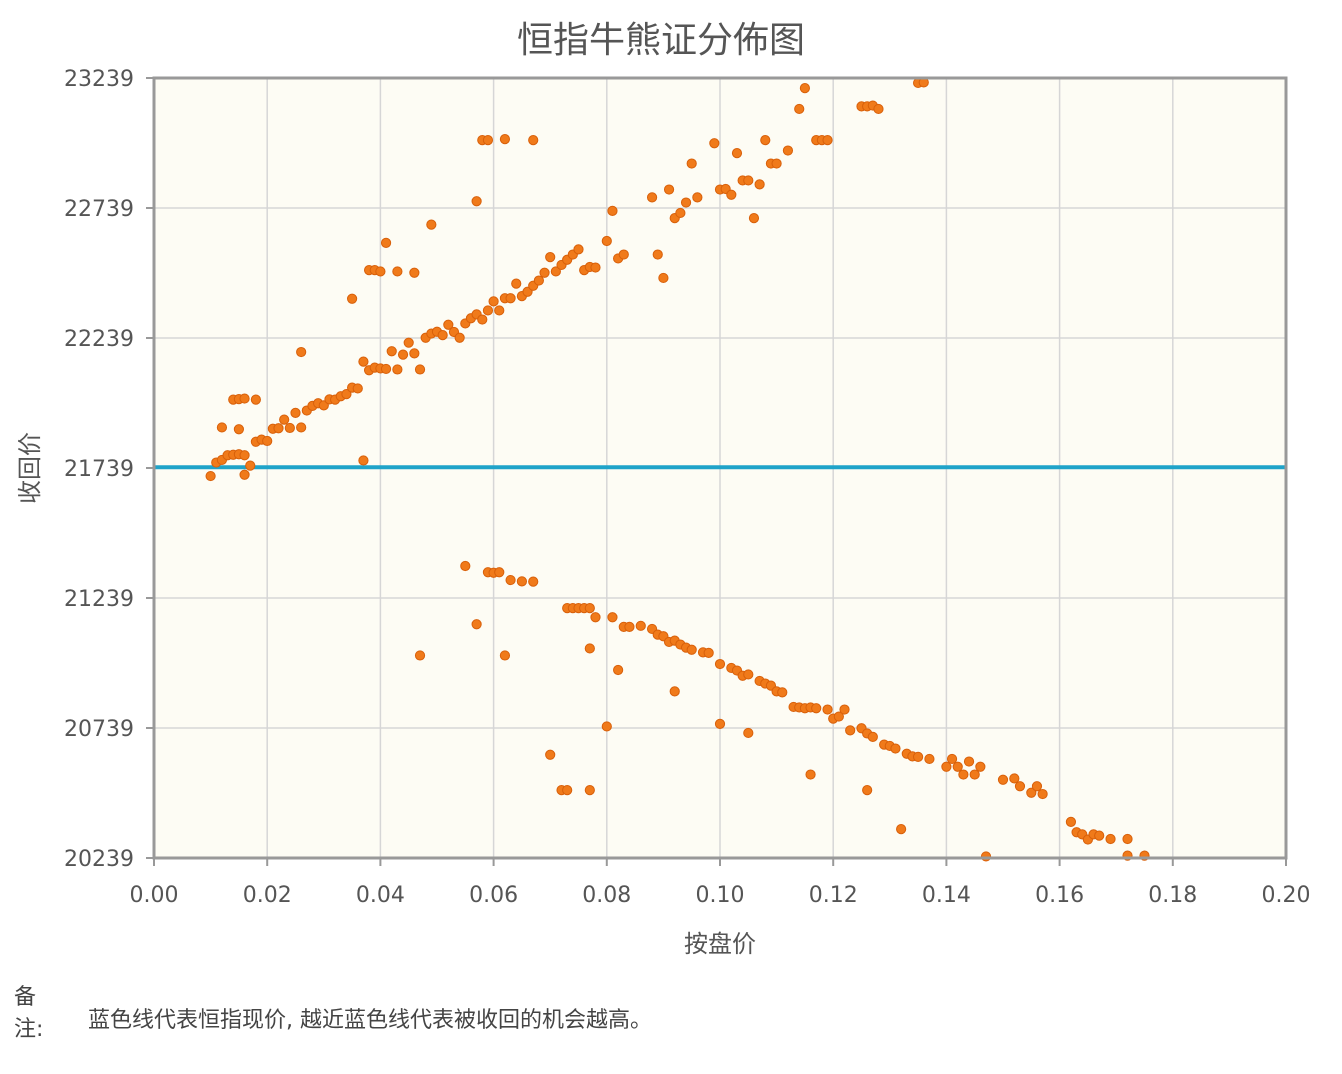 The width and height of the screenshot is (1342, 1074). Describe the element at coordinates (154, 895) in the screenshot. I see `x-tick-label: 0.00` at that location.